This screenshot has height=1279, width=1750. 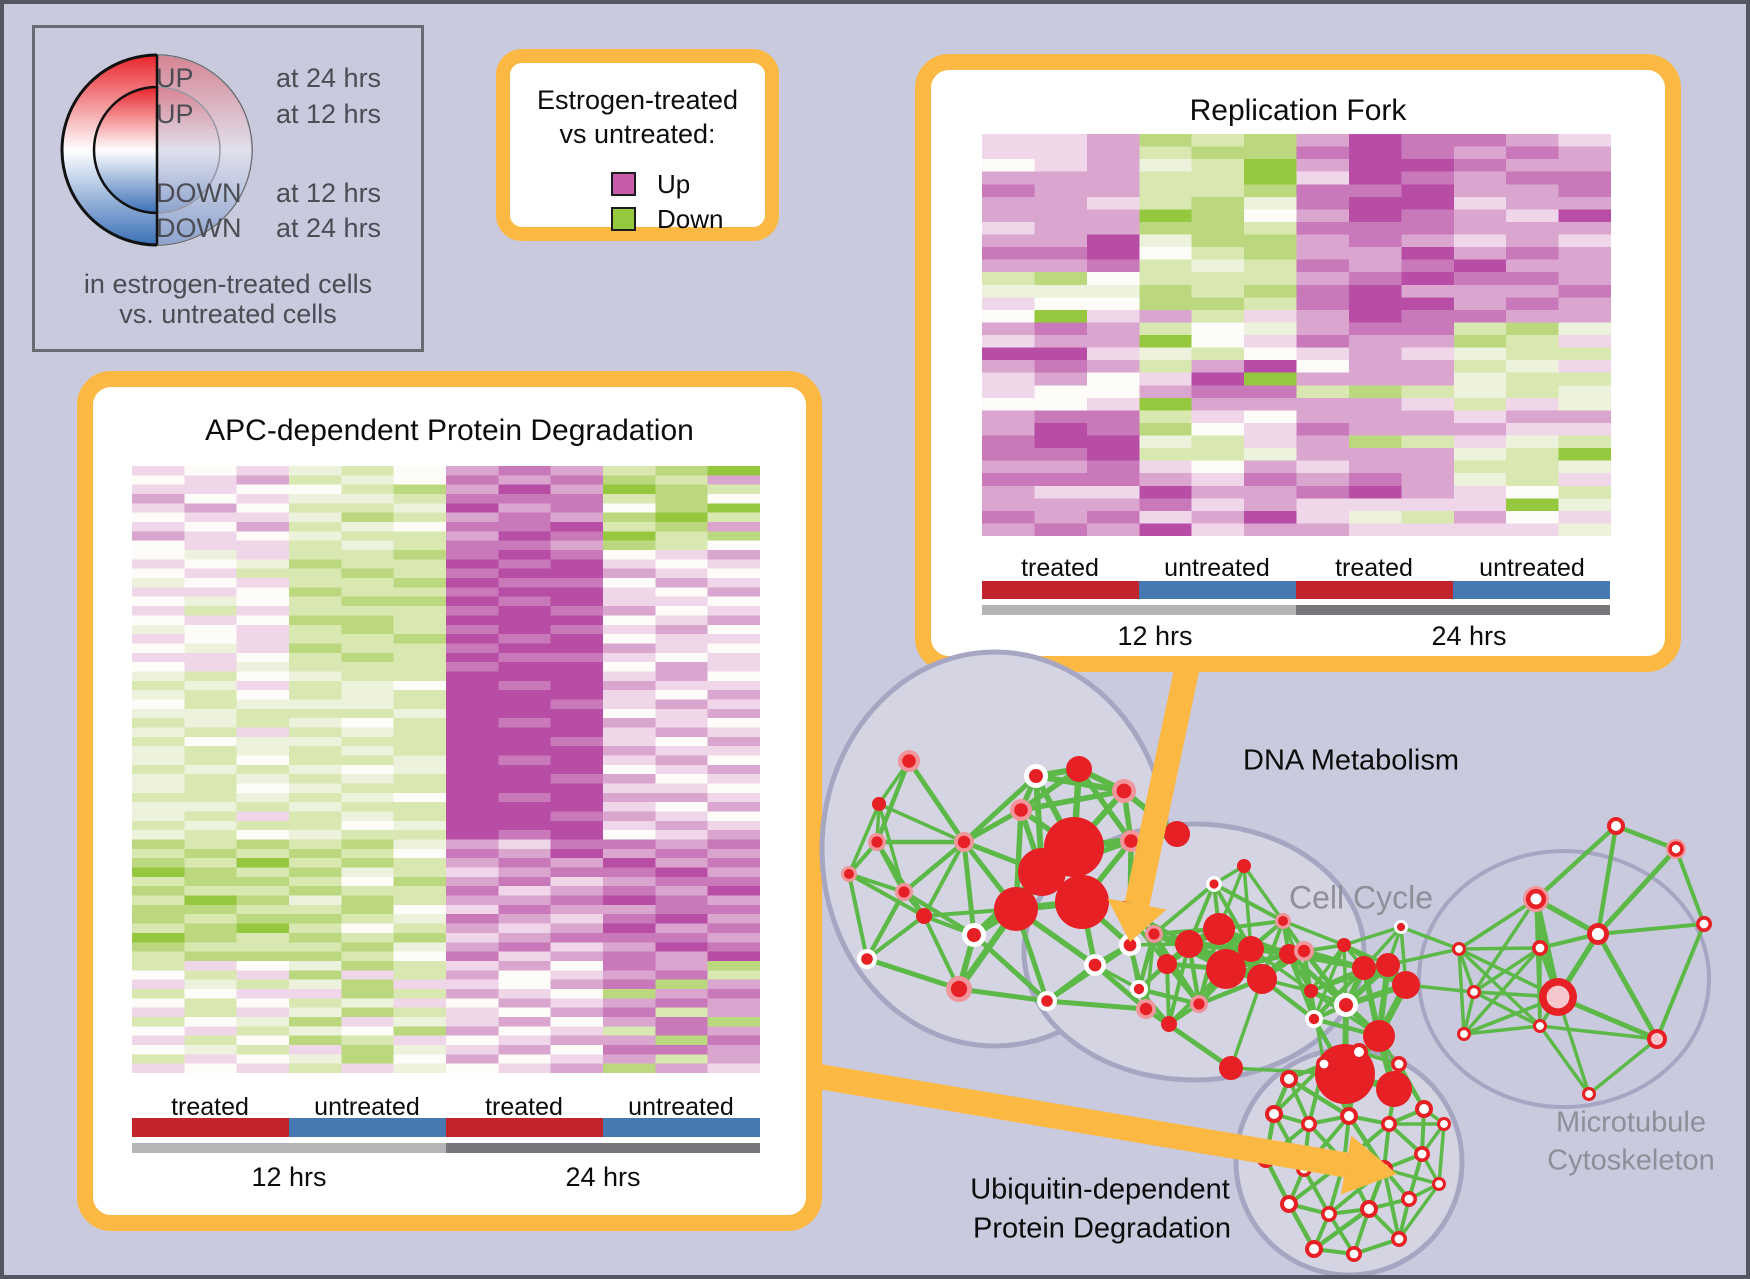 What do you see at coordinates (1155, 636) in the screenshot?
I see `rf-12hrs-label: 12 hrs` at bounding box center [1155, 636].